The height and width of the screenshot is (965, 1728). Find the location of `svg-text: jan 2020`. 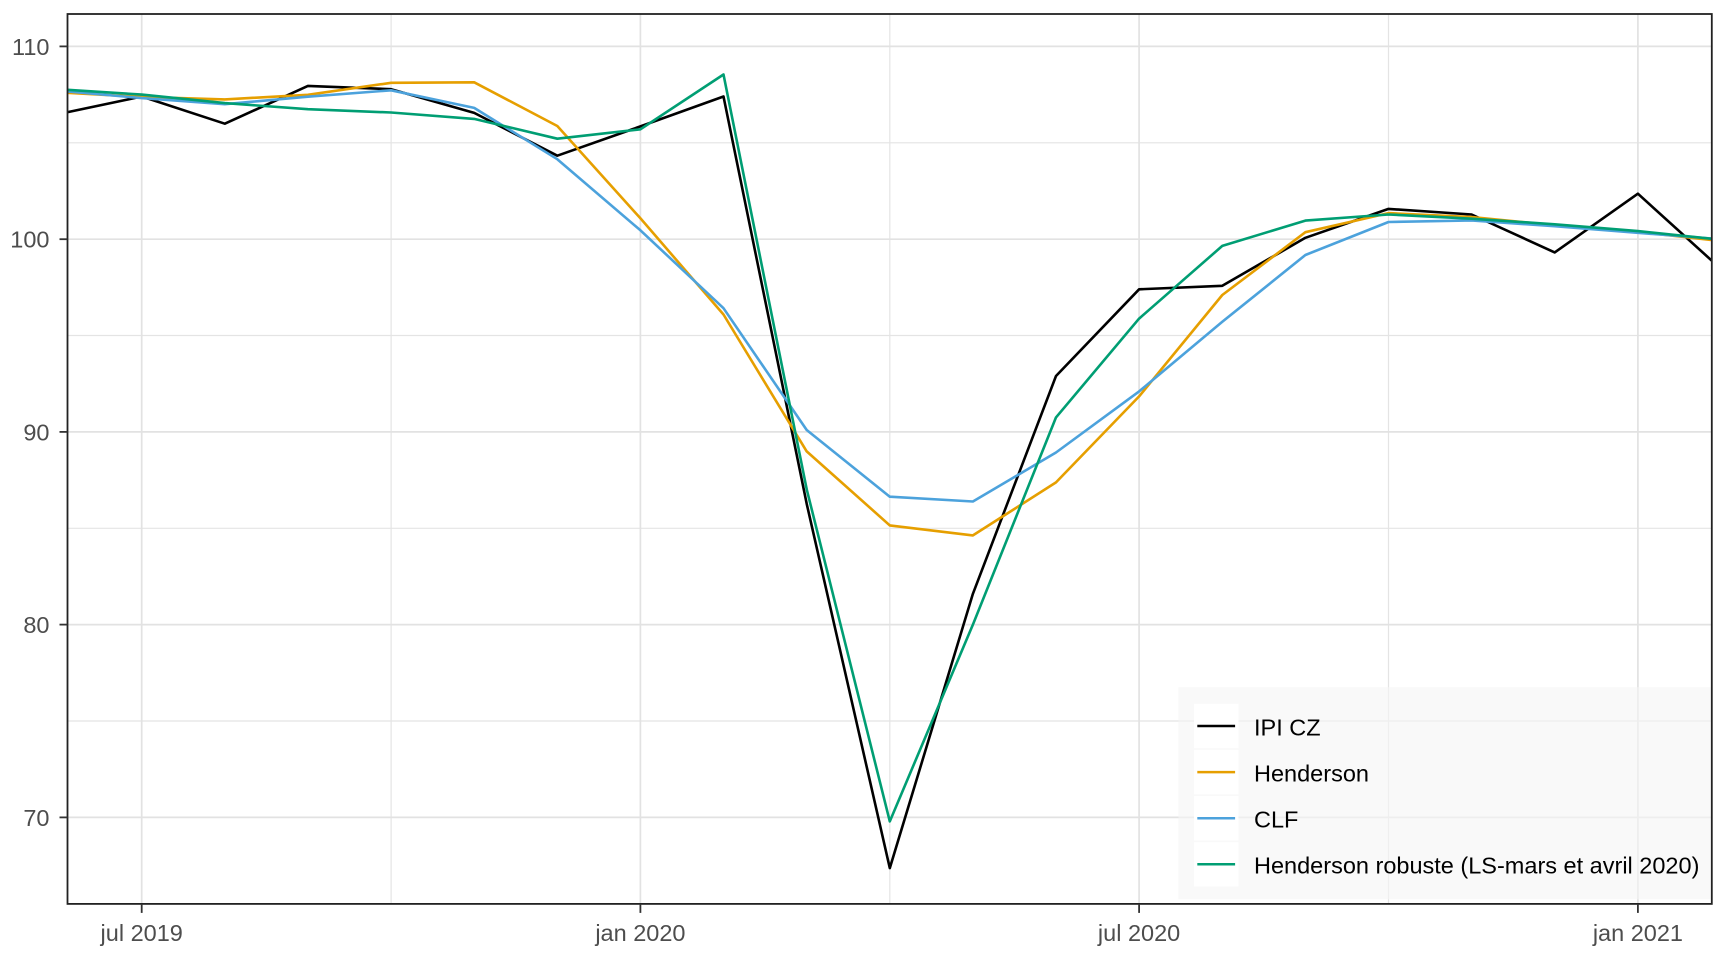

svg-text: jan 2020 is located at coordinates (639, 933).